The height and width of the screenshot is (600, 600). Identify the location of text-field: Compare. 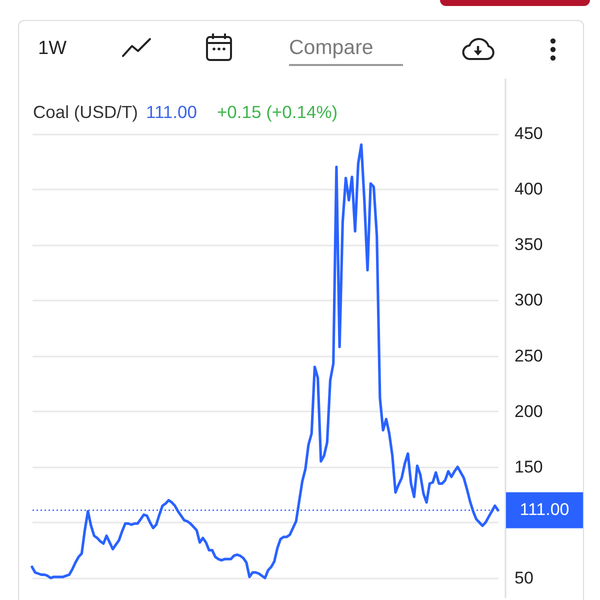
(346, 50).